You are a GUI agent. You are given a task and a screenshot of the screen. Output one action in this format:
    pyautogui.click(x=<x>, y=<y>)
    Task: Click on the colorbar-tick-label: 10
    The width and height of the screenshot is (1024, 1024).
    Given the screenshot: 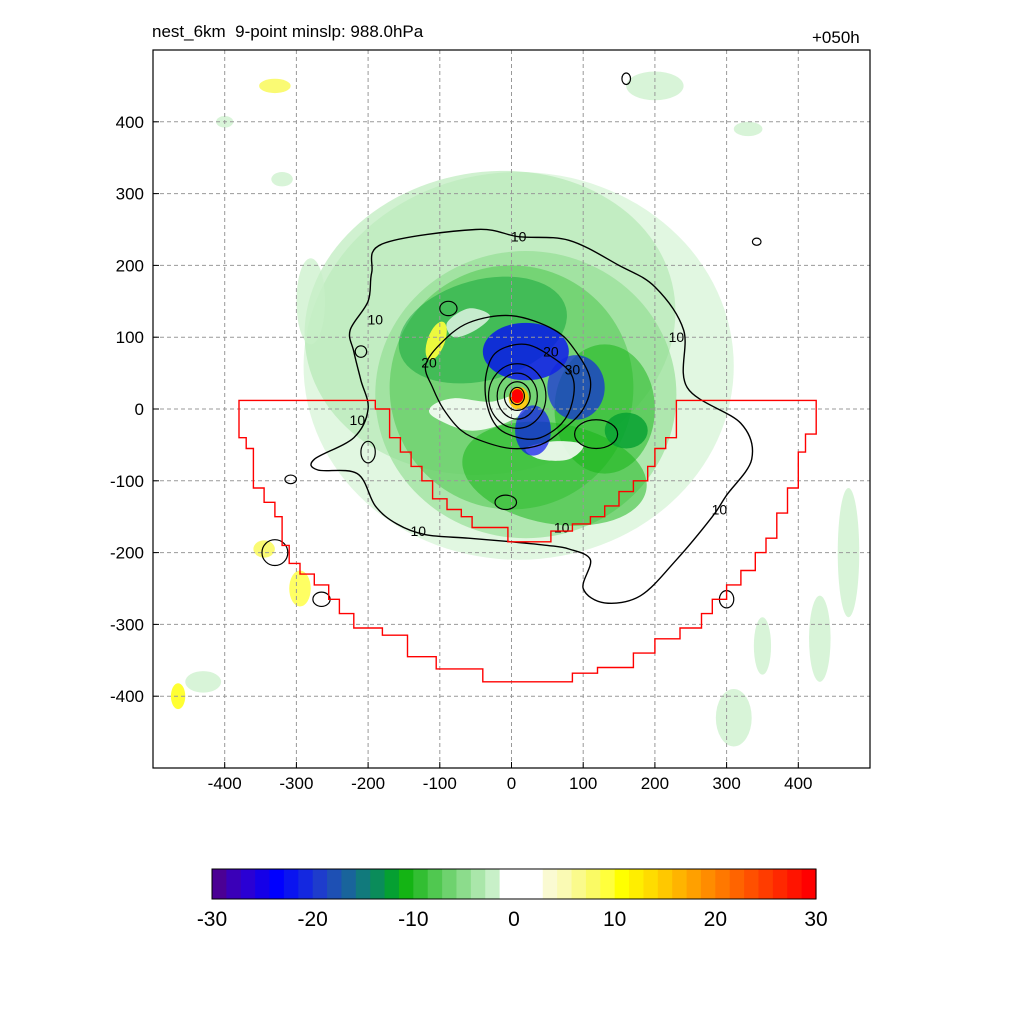 What is the action you would take?
    pyautogui.click(x=614, y=919)
    